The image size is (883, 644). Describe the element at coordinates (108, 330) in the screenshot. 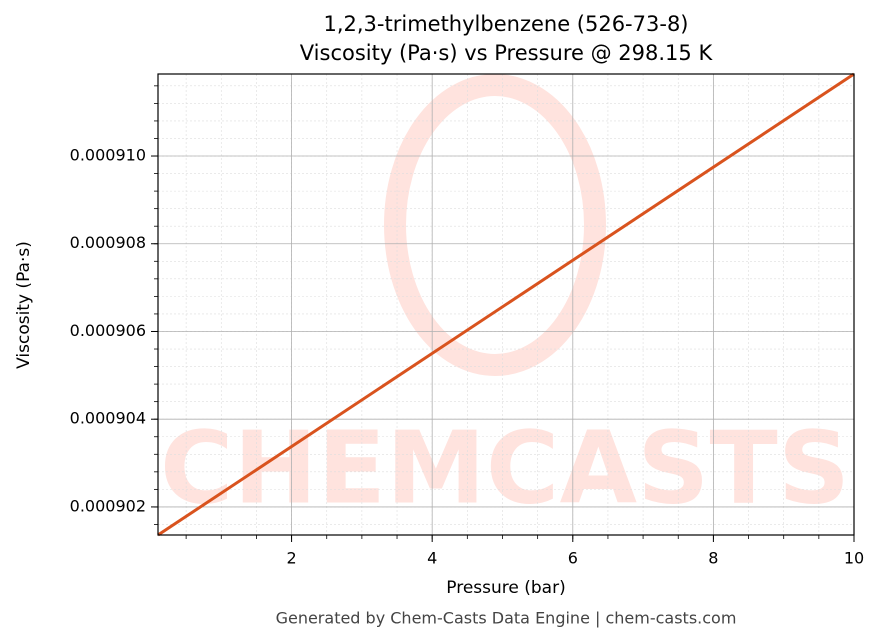

I see `y-tick-label: 0.000906` at that location.